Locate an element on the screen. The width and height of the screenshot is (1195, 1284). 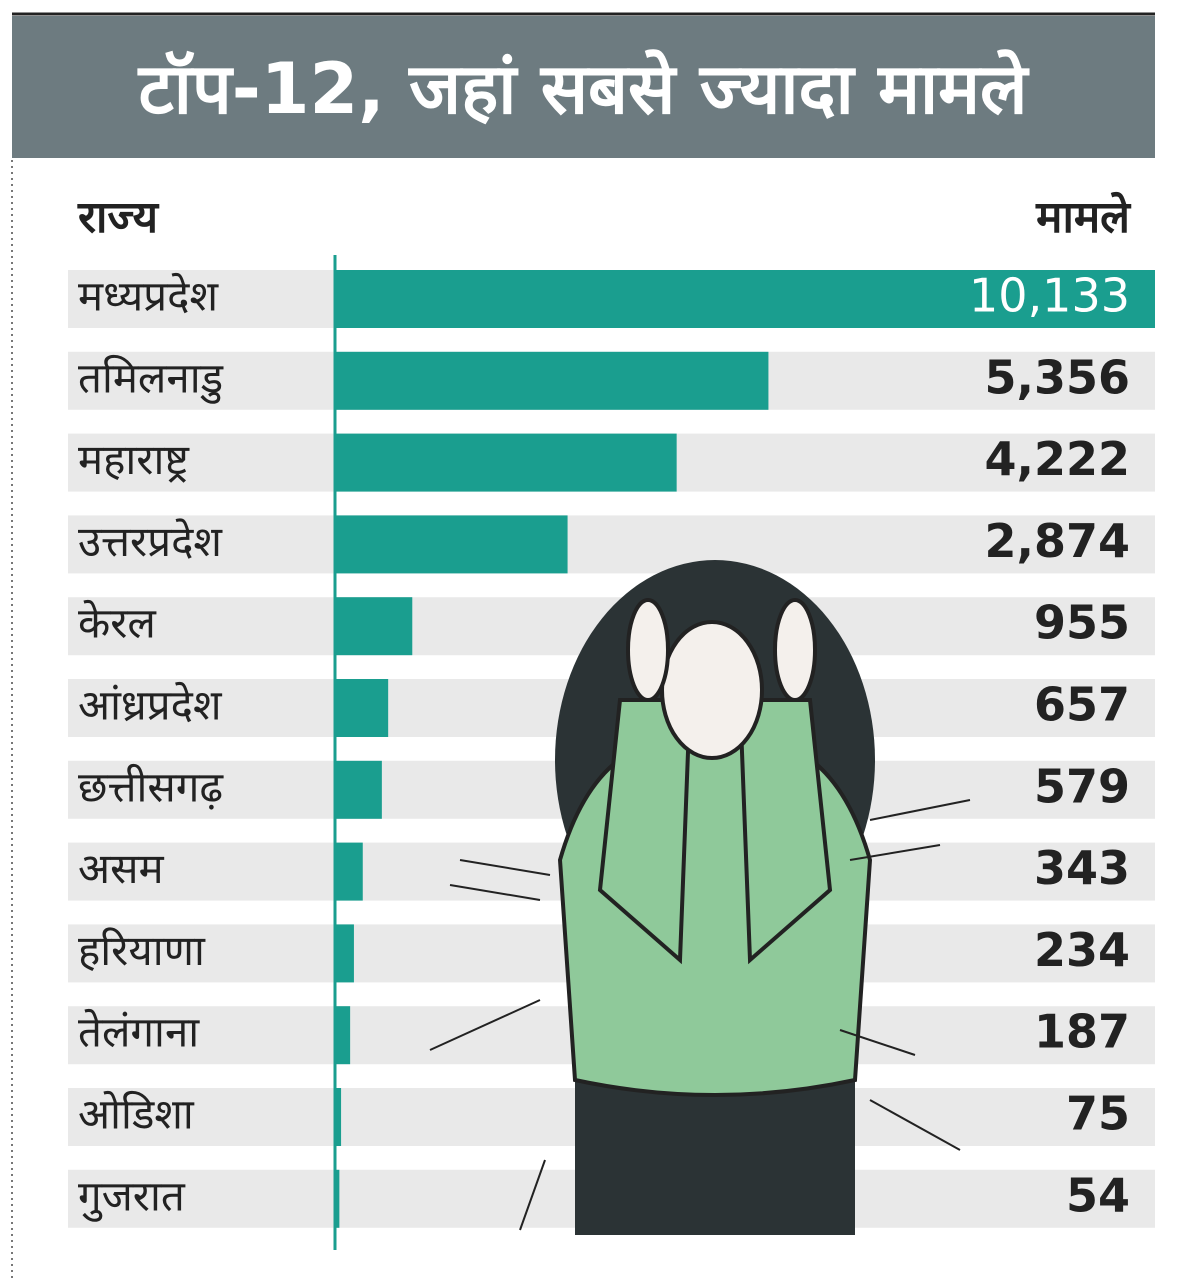
category-label: छत्तीसगढ़ is located at coordinates (151, 786).